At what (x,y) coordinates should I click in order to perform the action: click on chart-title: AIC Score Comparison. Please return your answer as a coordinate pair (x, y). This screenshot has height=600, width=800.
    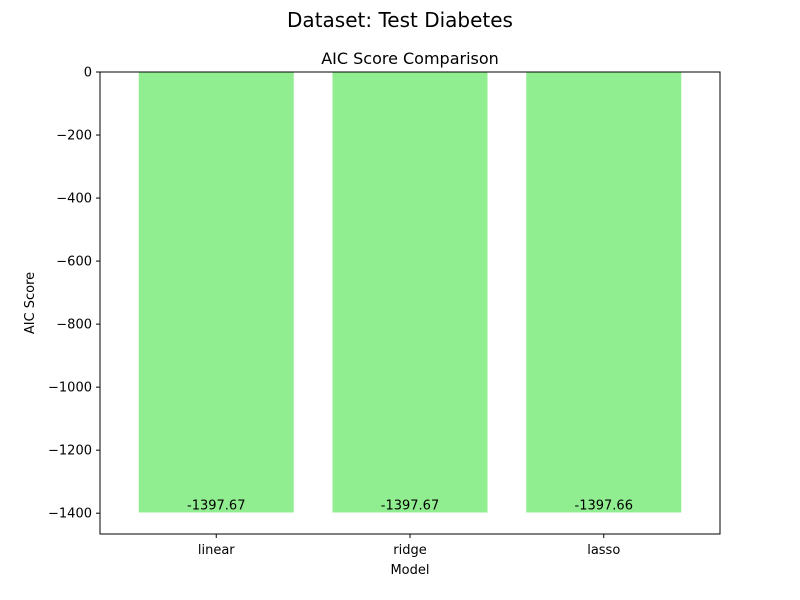
    Looking at the image, I should click on (410, 58).